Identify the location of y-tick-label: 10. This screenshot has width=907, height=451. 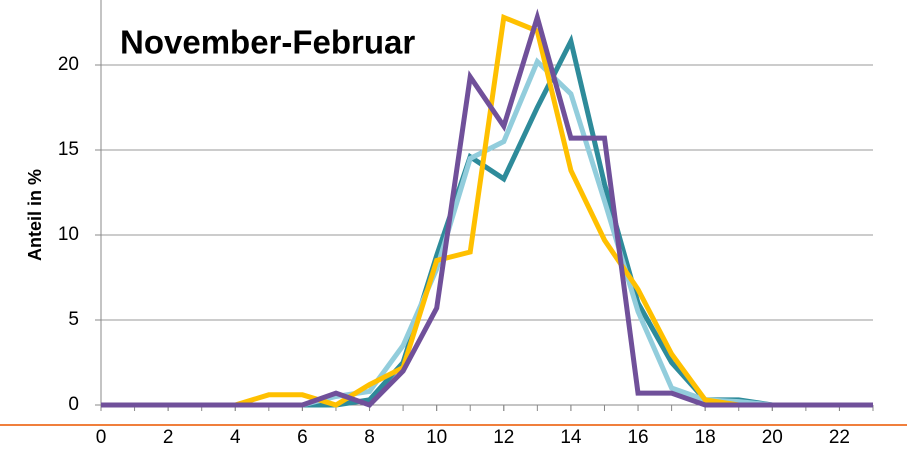
(68, 234).